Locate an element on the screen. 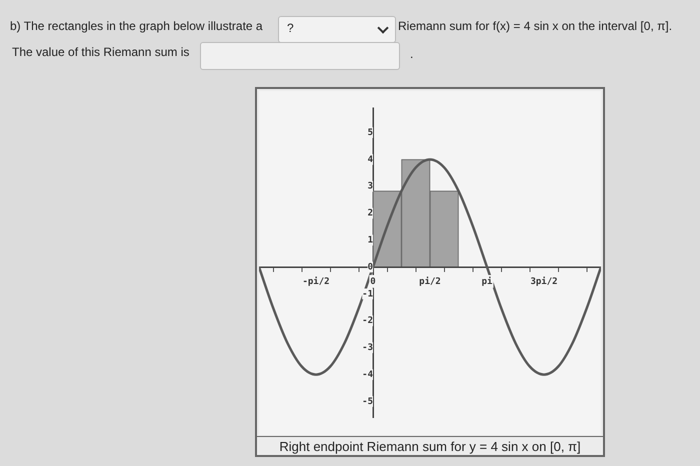 The image size is (700, 466). text: Right endpoint Riemann sum for y = 4 sin x on [0, π] is located at coordinates (430, 445).